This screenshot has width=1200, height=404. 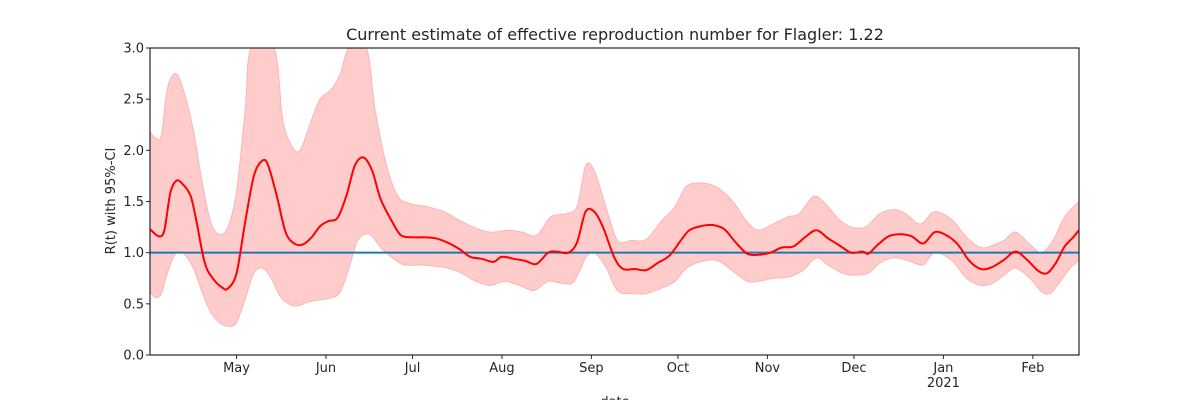 I want to click on x-tick-label: May, so click(x=236, y=368).